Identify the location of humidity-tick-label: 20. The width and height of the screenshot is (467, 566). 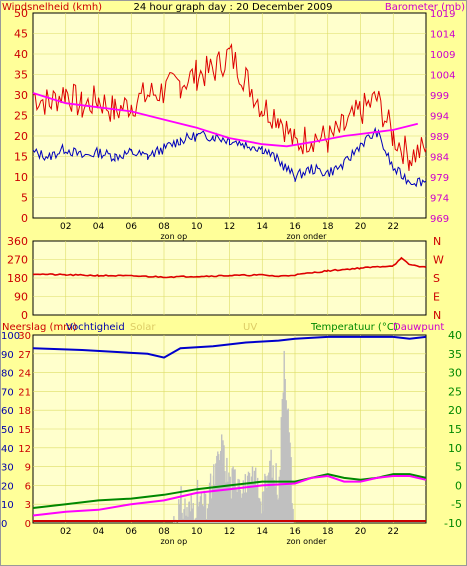
(7, 486).